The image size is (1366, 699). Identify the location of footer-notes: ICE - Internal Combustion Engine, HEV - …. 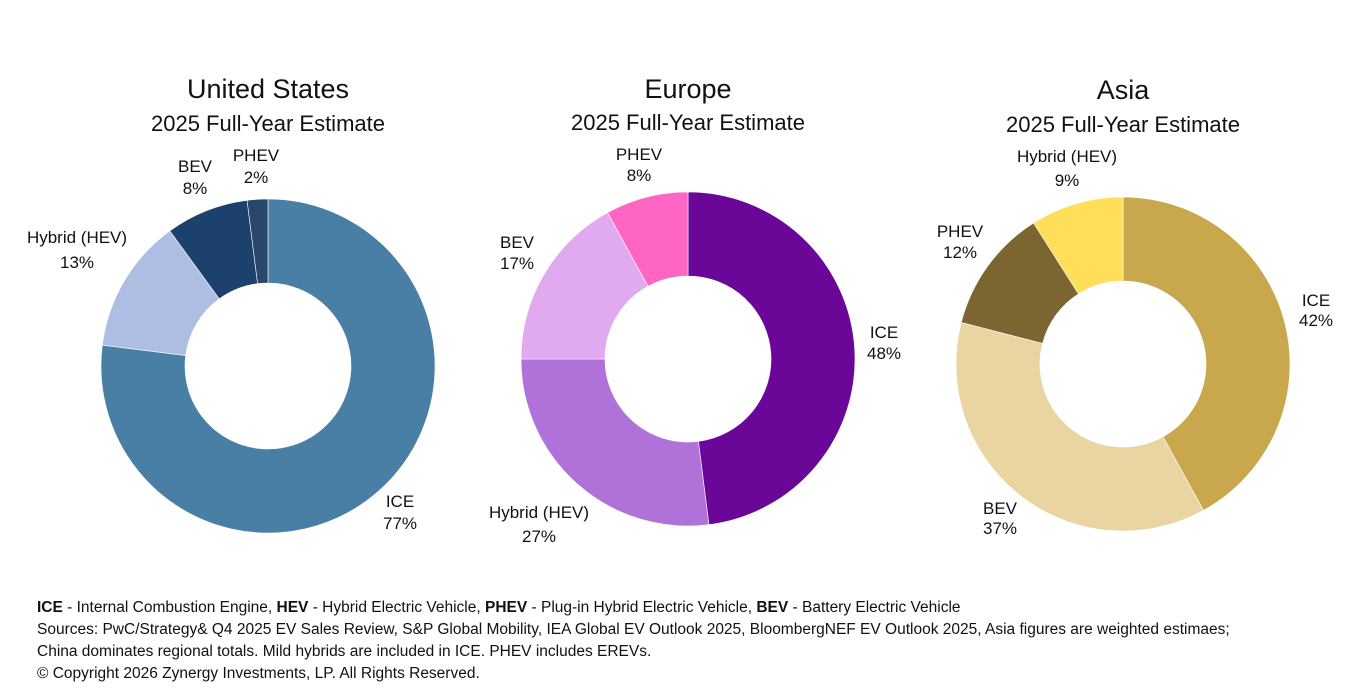
(692, 641).